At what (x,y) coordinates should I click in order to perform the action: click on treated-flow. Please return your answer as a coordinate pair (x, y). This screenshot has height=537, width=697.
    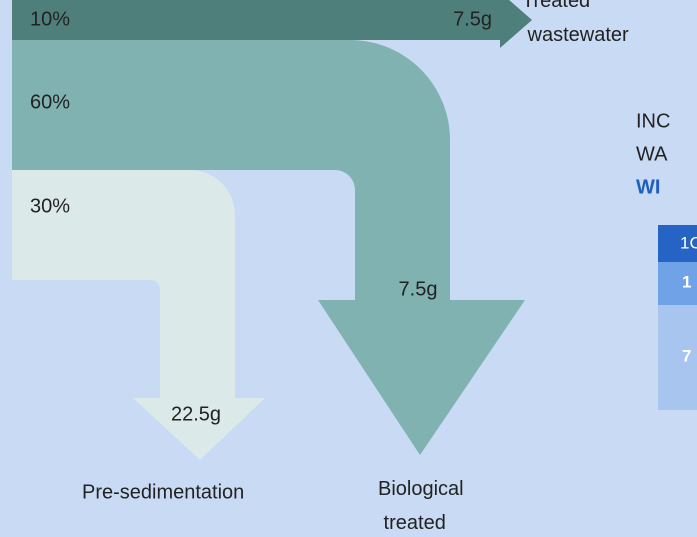
    Looking at the image, I should click on (272, 24).